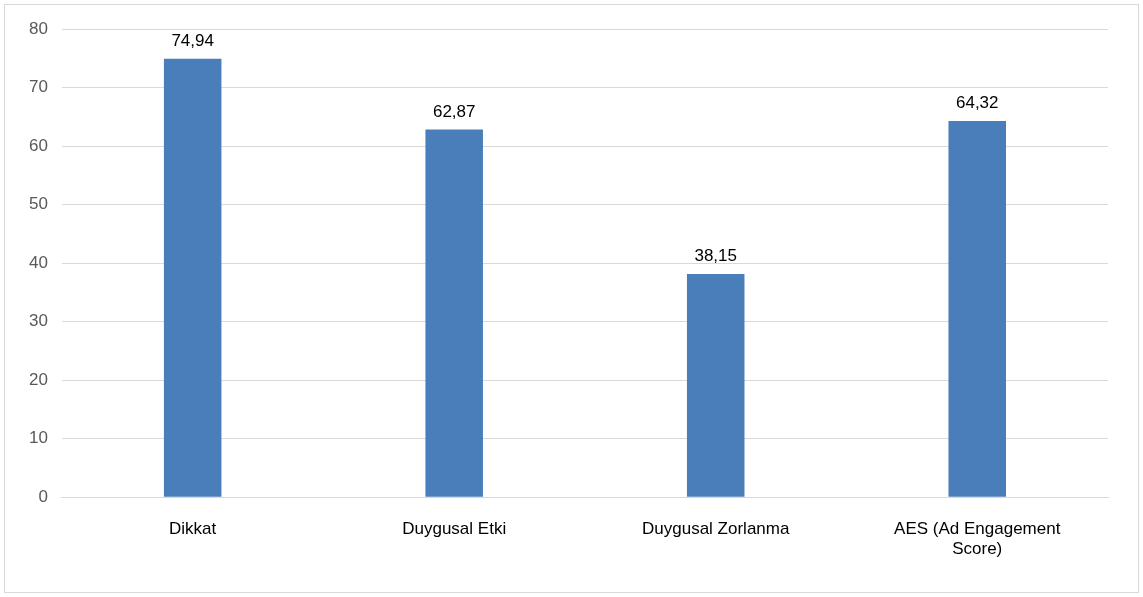 The image size is (1143, 597). What do you see at coordinates (716, 529) in the screenshot?
I see `x-tick-label: Duygusal Zorlanma` at bounding box center [716, 529].